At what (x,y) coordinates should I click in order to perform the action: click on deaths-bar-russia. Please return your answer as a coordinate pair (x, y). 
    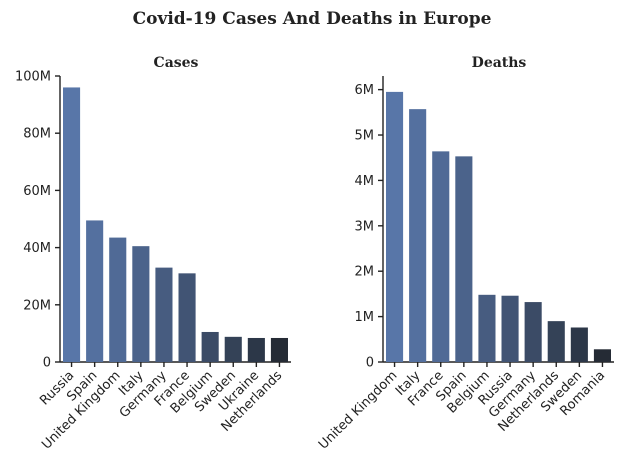
    Looking at the image, I should click on (510, 328).